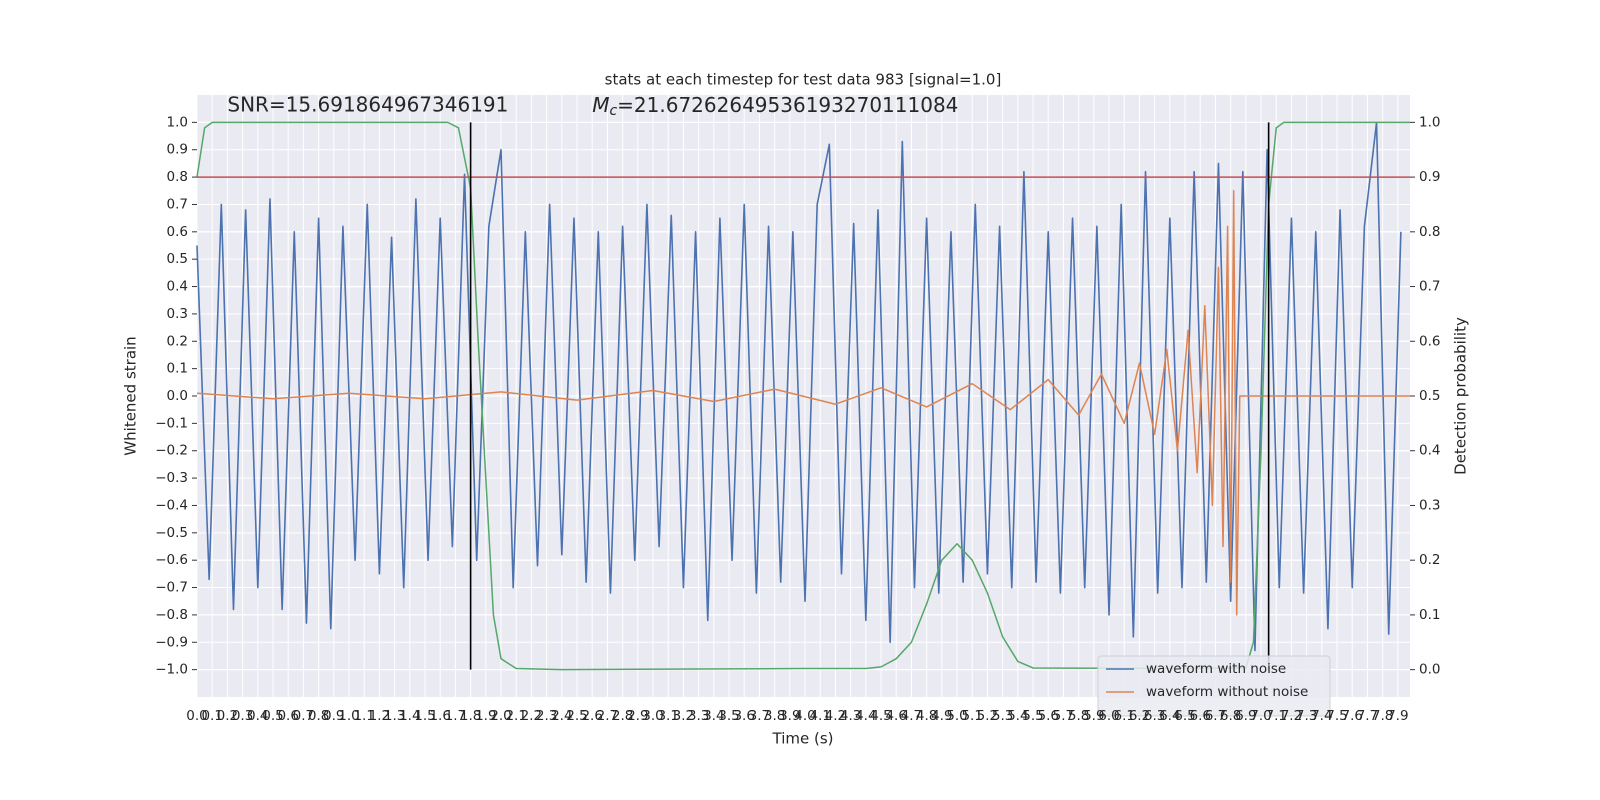  What do you see at coordinates (971, 716) in the screenshot?
I see `x-tick-label: 5.1` at bounding box center [971, 716].